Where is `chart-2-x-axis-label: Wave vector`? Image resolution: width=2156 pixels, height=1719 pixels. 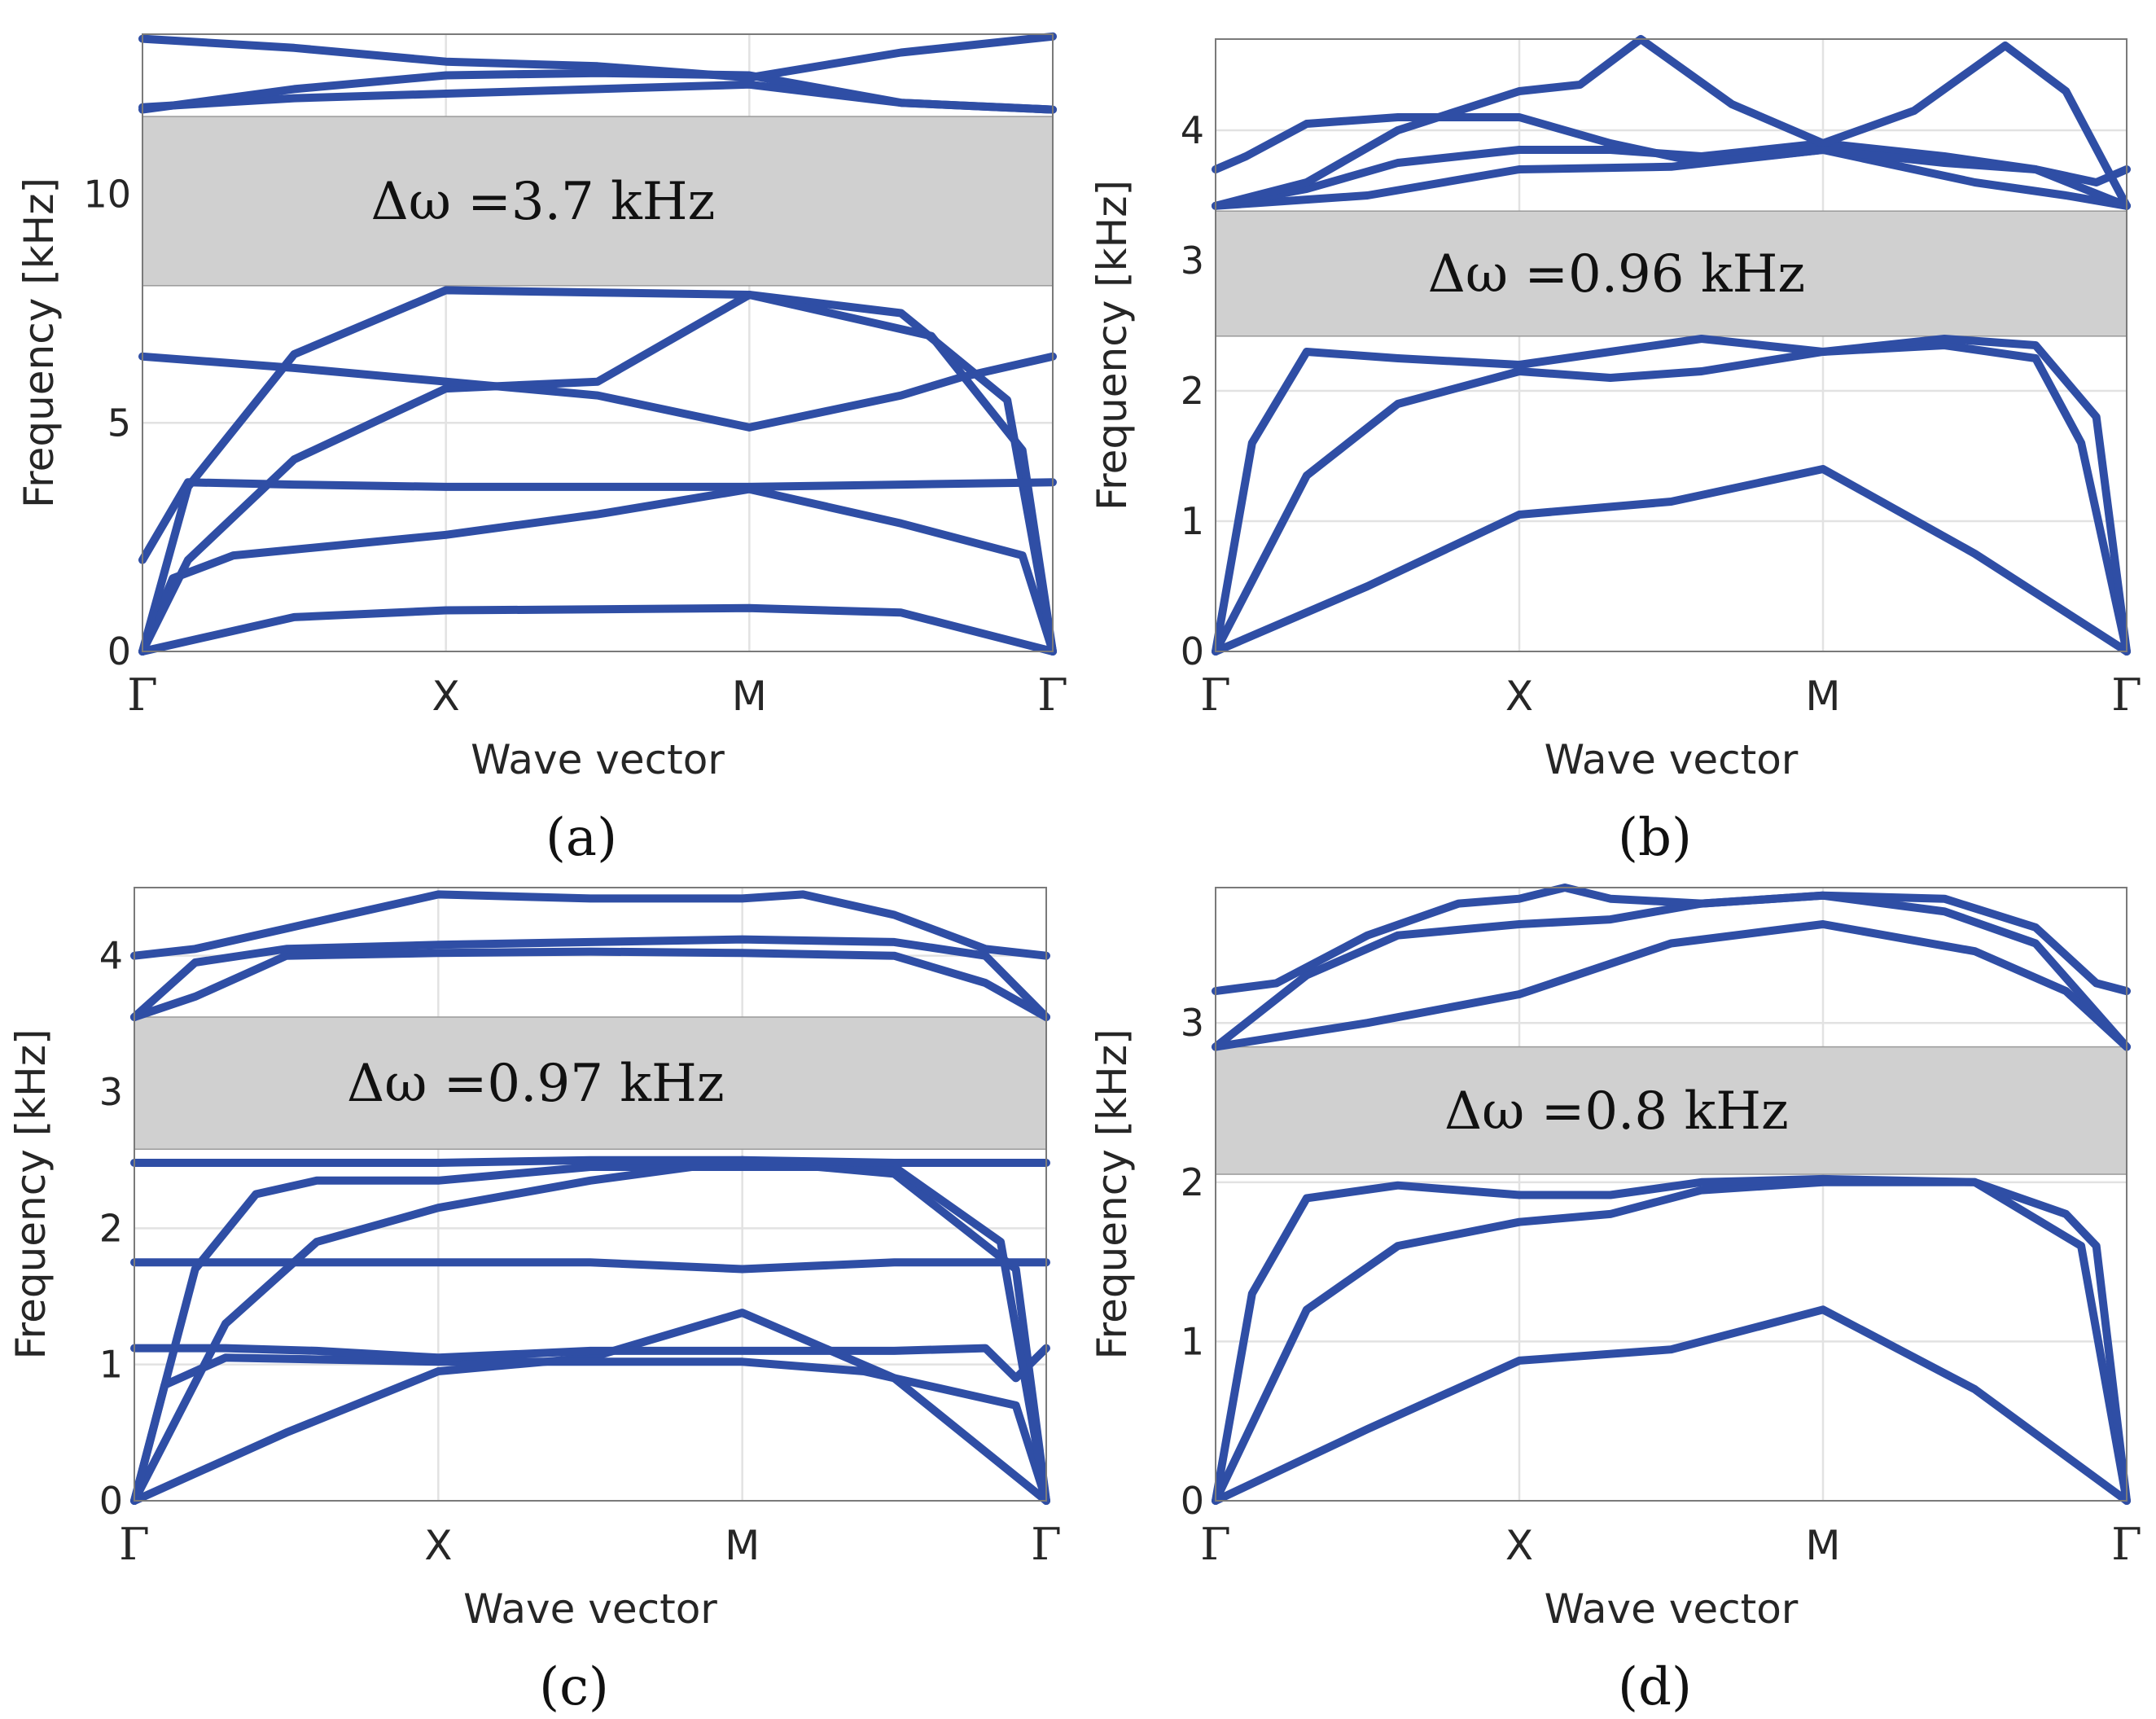
chart-2-x-axis-label: Wave vector is located at coordinates (590, 1609).